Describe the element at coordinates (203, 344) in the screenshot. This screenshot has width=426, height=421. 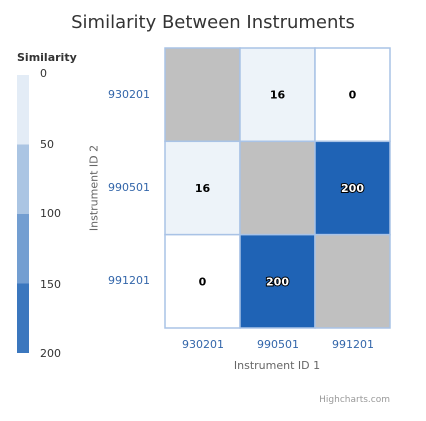
I see `x-tick-930201: 930201` at that location.